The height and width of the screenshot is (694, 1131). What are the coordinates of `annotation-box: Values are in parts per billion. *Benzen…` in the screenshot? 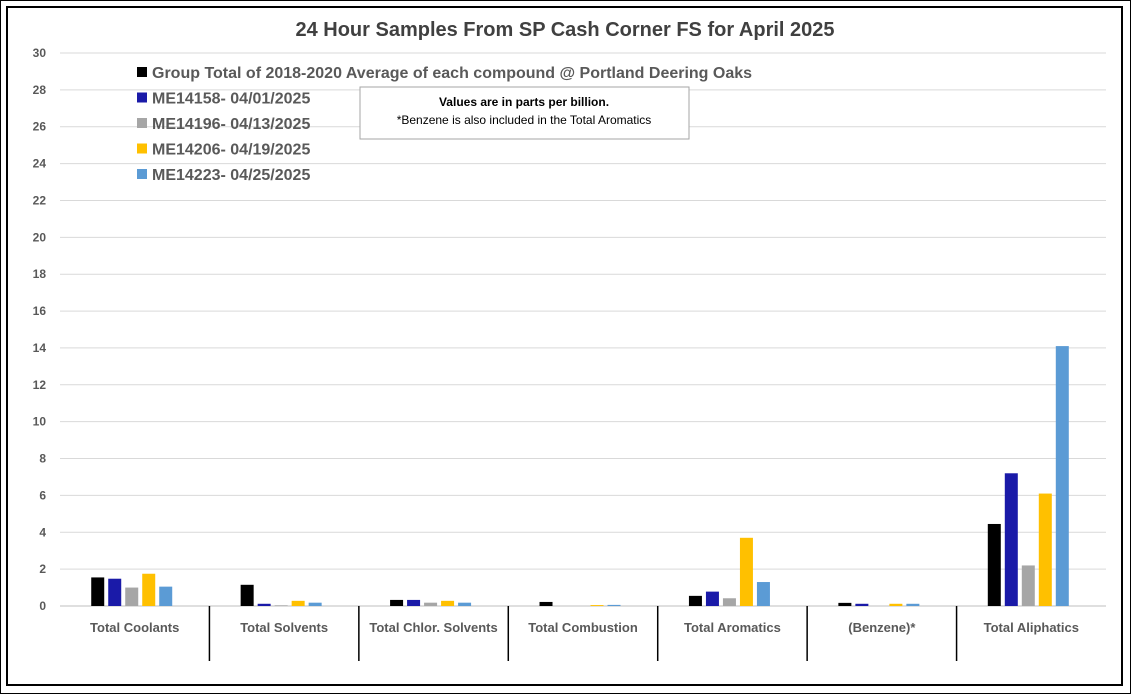 It's located at (524, 113).